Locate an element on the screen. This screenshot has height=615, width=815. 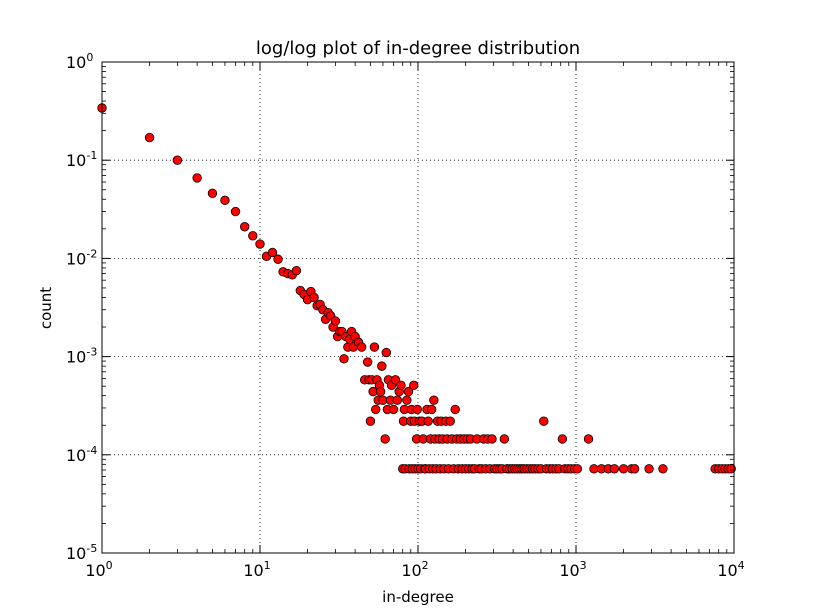
y-tick-label: 10⁻² is located at coordinates (81, 257).